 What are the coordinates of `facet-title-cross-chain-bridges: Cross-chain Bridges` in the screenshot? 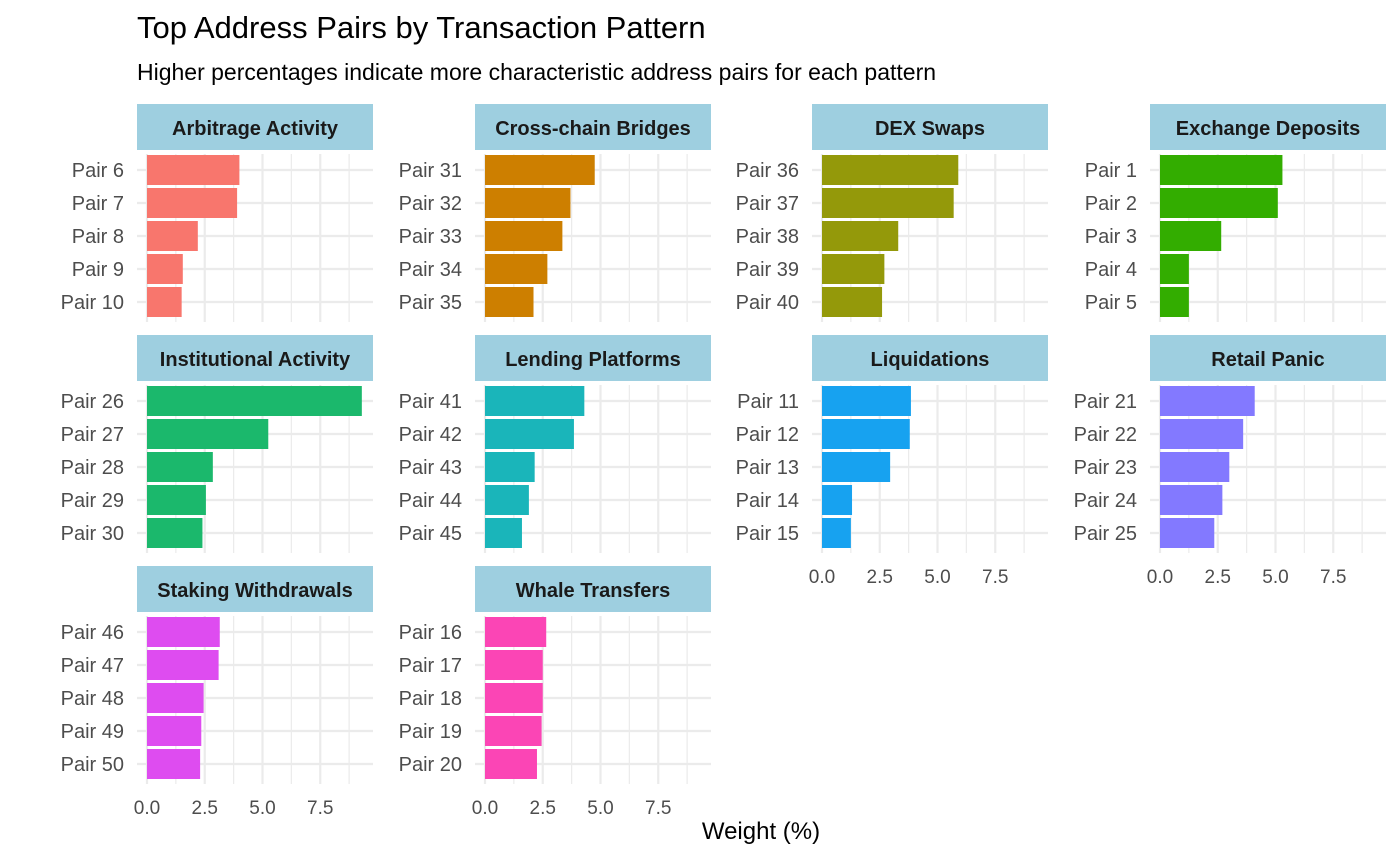 It's located at (593, 129).